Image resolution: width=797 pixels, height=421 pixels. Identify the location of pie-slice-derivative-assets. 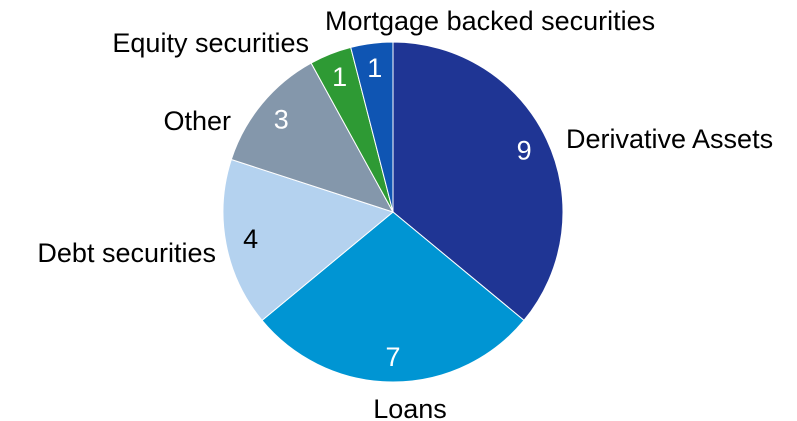
(478, 181).